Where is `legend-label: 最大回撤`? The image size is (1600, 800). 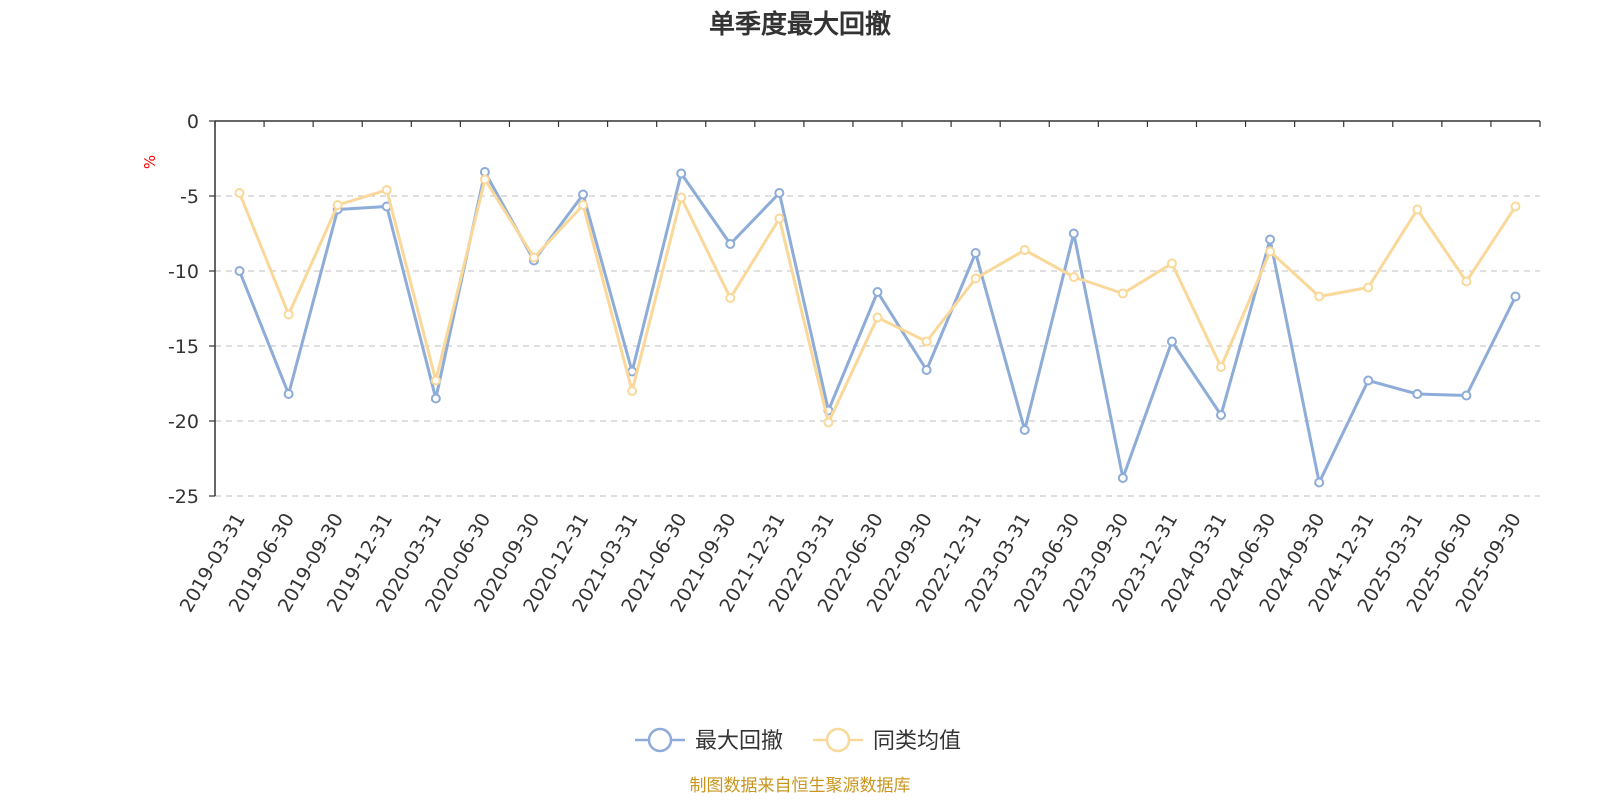 legend-label: 最大回撤 is located at coordinates (739, 741).